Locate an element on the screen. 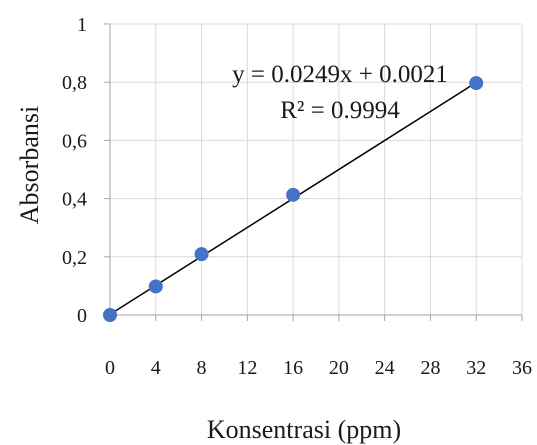 This screenshot has width=537, height=445. x-tick-label: 16 is located at coordinates (293, 368).